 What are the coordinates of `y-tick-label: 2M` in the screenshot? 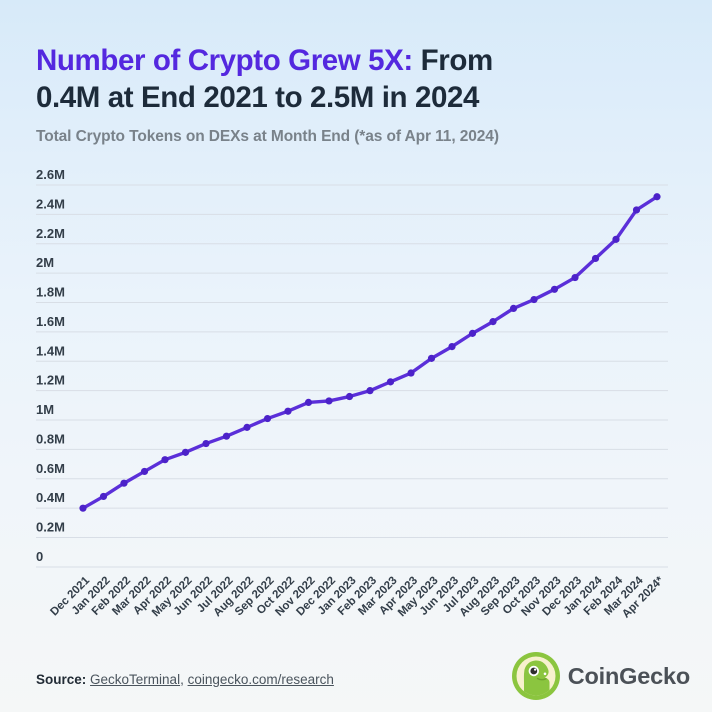 It's located at (45, 262).